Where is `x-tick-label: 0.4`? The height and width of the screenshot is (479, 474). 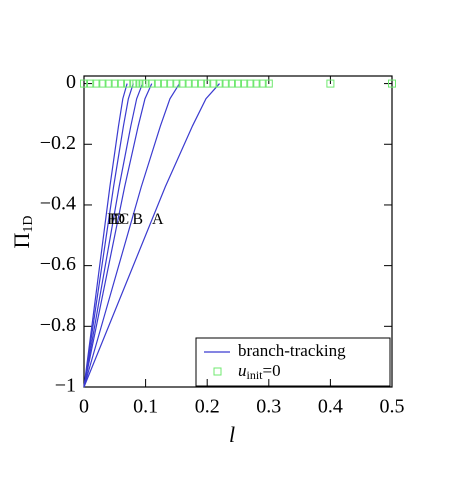 x-tick-label: 0.4 is located at coordinates (330, 407).